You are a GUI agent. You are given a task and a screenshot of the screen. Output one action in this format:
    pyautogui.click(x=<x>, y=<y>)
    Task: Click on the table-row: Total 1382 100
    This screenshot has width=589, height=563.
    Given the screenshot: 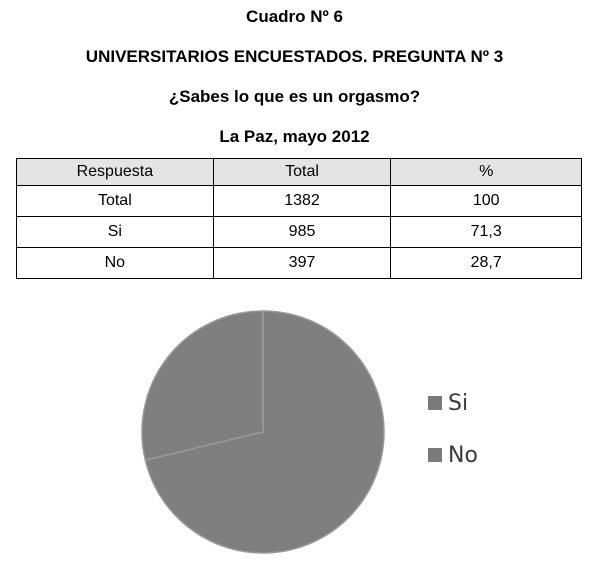 What is the action you would take?
    pyautogui.click(x=299, y=201)
    